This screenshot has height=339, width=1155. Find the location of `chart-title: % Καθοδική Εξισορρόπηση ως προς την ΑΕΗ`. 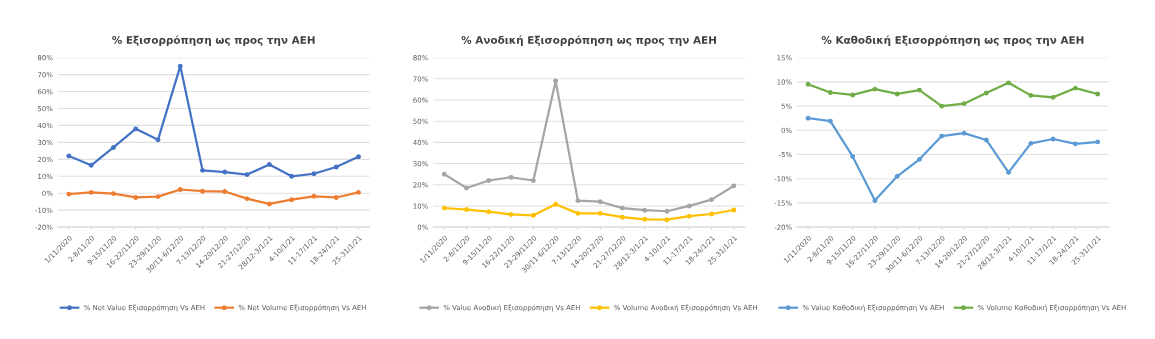

chart-title: % Καθοδική Εξισορρόπηση ως προς την ΑΕΗ is located at coordinates (952, 40).